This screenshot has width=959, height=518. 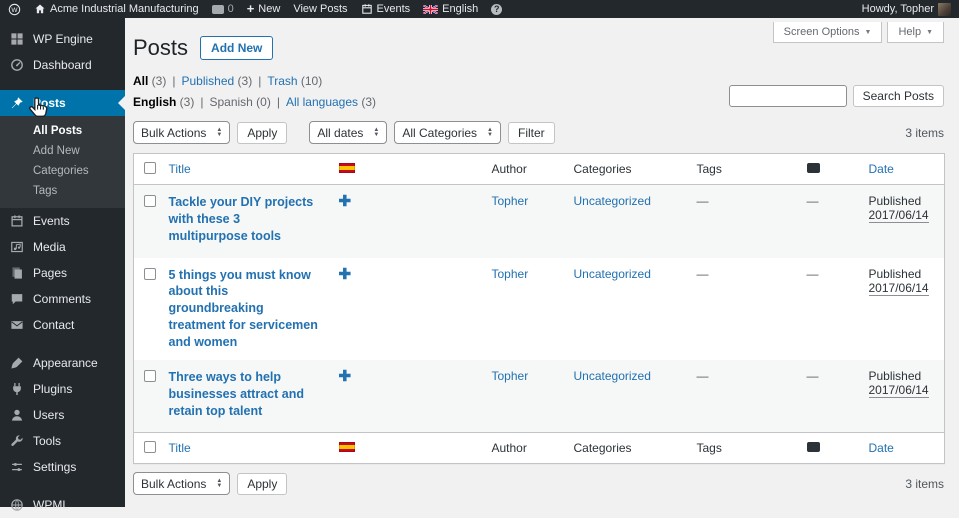 I want to click on plus-icon: +, so click(x=251, y=8).